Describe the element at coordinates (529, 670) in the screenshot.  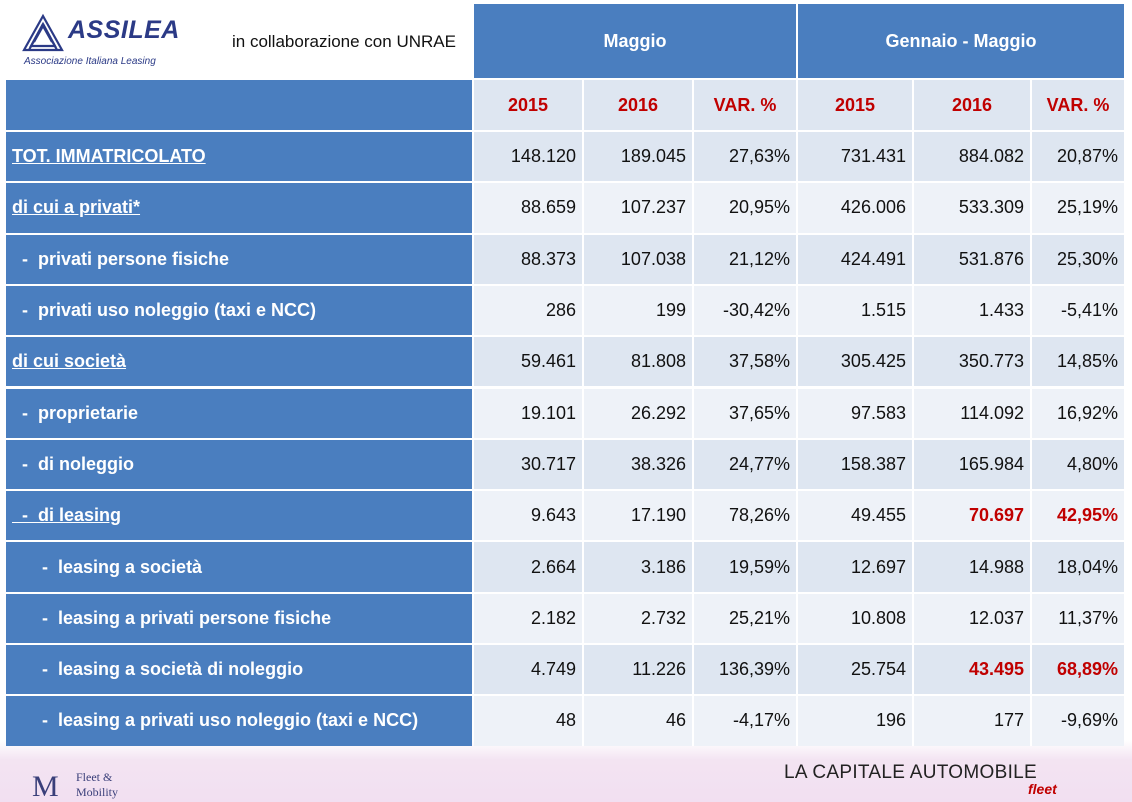
I see `table-cell: 4.749` at that location.